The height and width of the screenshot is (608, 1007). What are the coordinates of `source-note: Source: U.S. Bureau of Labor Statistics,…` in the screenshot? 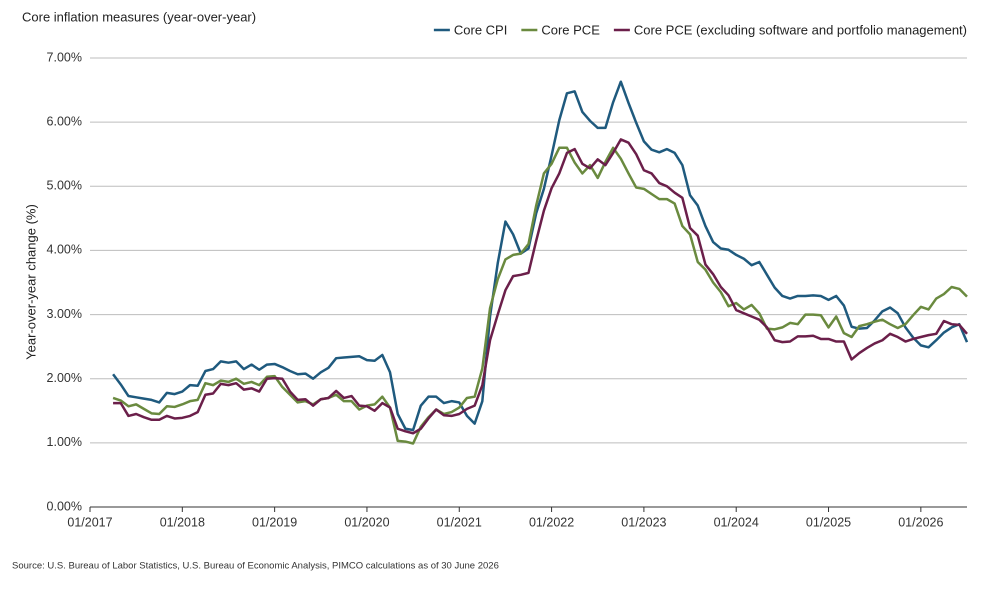 It's located at (255, 566).